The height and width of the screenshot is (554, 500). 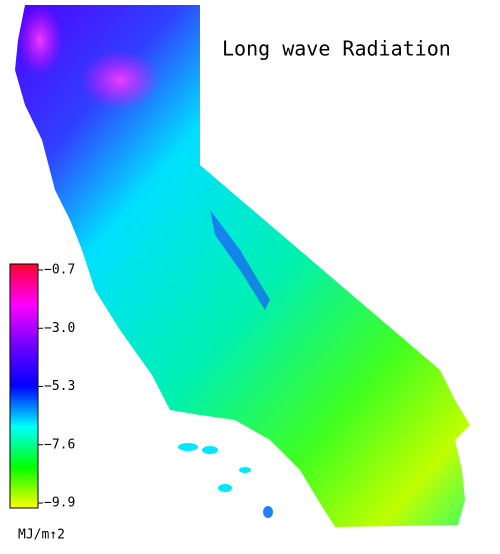 What do you see at coordinates (59, 328) in the screenshot?
I see `tick-label: −3.0` at bounding box center [59, 328].